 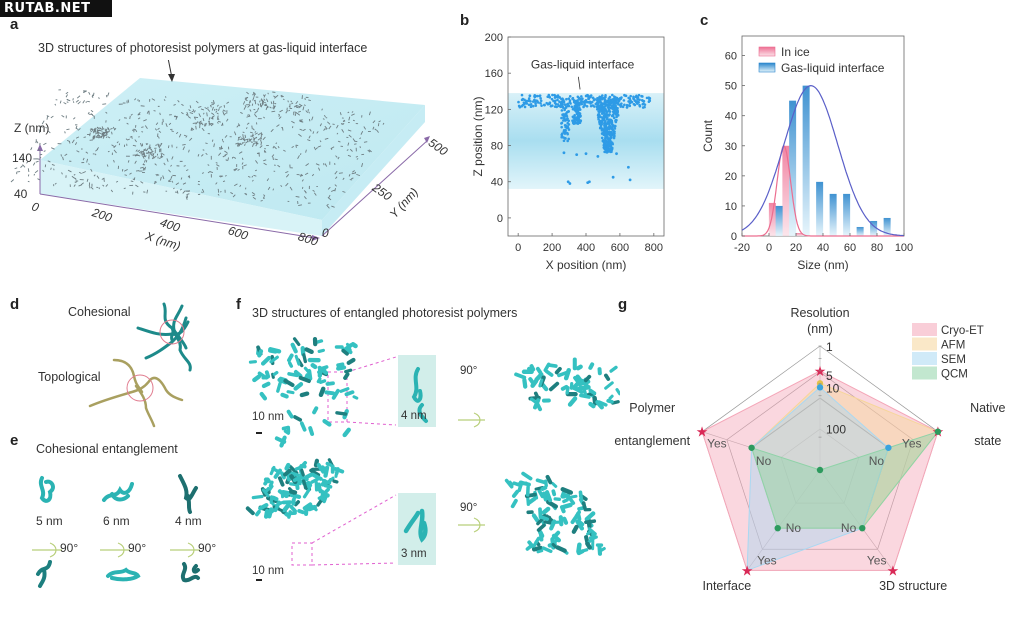 What do you see at coordinates (302, 554) in the screenshot?
I see `zoom-region-bottom` at bounding box center [302, 554].